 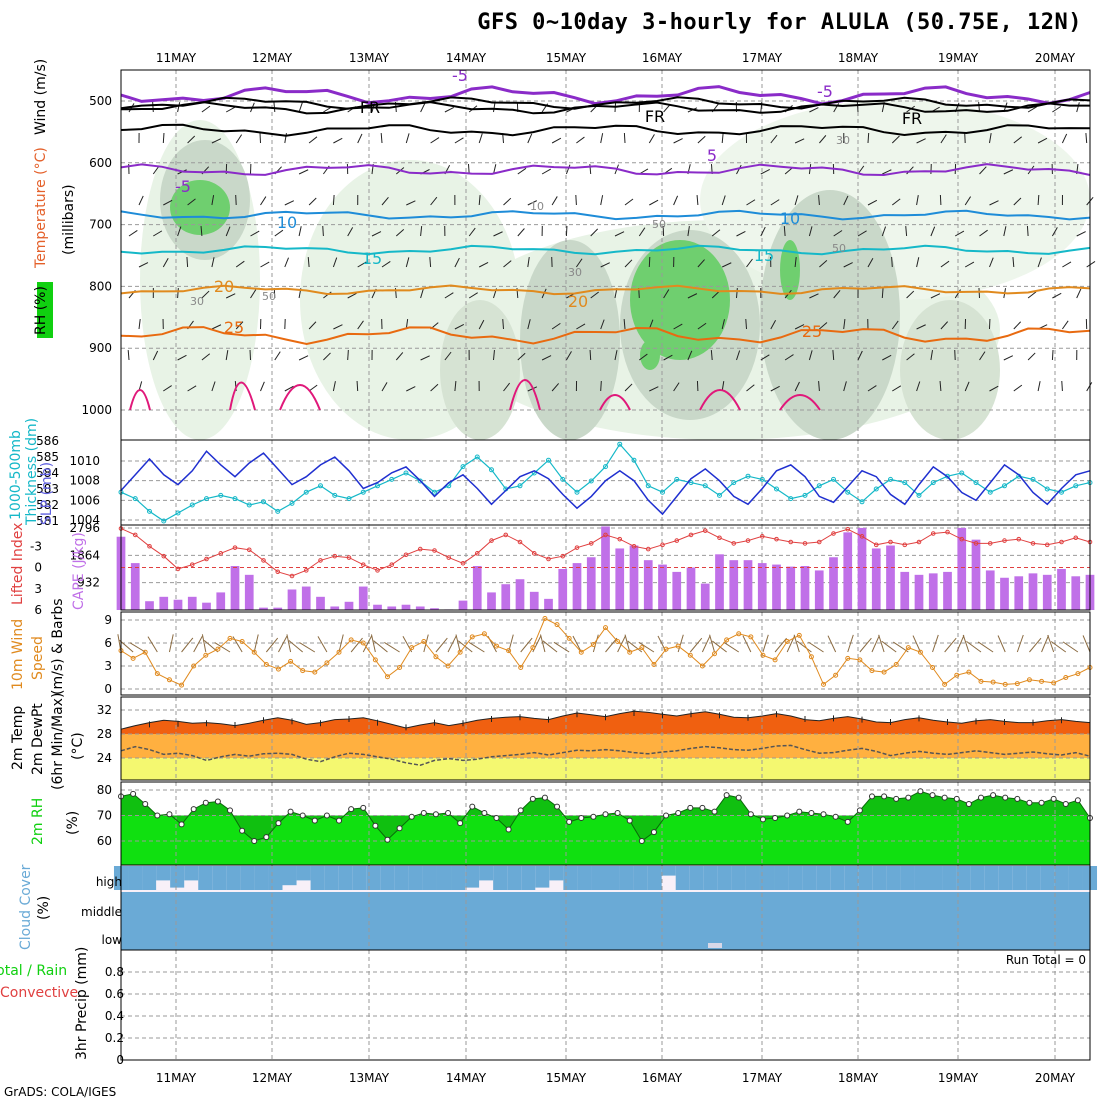 I want to click on date-label-bottom: 12MAY, so click(x=272, y=1078).